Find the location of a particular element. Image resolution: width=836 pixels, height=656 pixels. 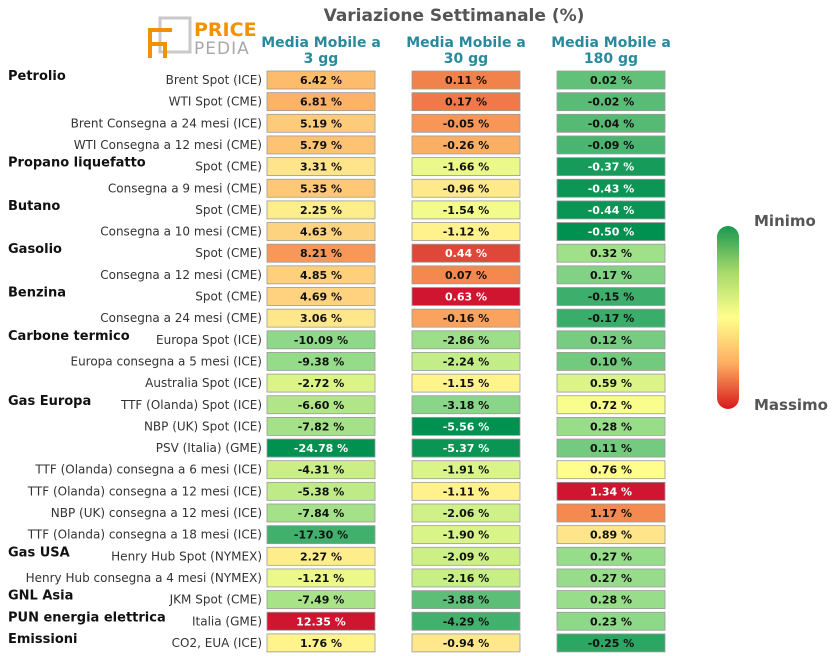

group-name: Gas Europa is located at coordinates (49, 401).